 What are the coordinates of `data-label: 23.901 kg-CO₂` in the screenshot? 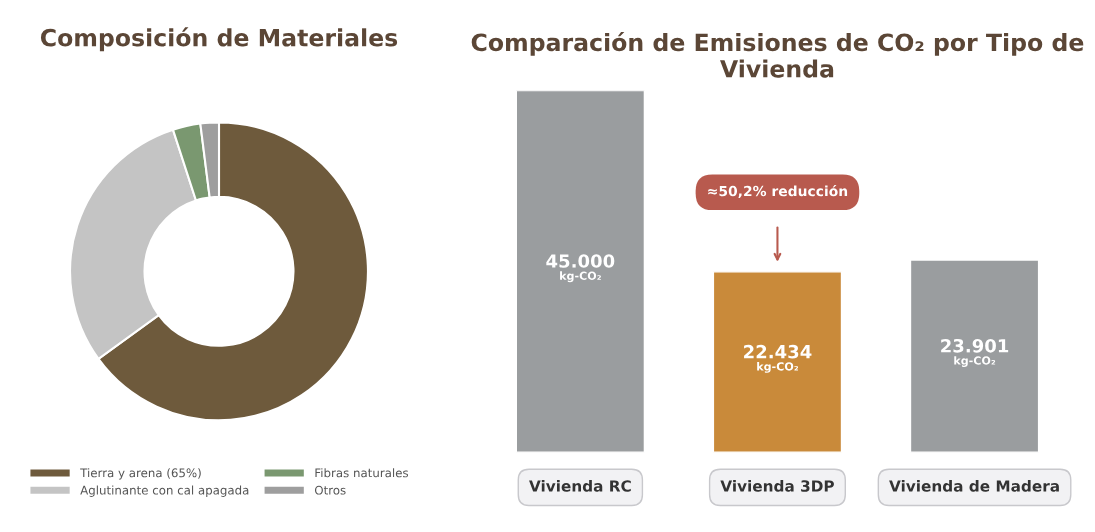 It's located at (975, 352).